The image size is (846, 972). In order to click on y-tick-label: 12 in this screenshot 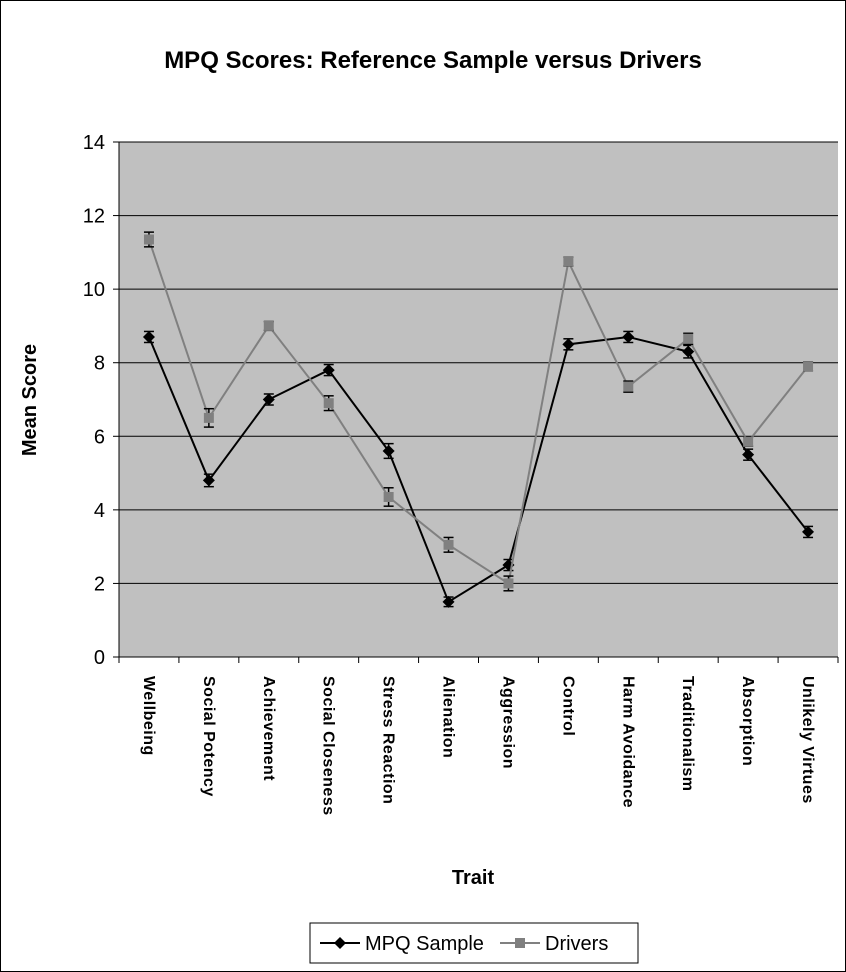, I will do `click(94, 217)`.